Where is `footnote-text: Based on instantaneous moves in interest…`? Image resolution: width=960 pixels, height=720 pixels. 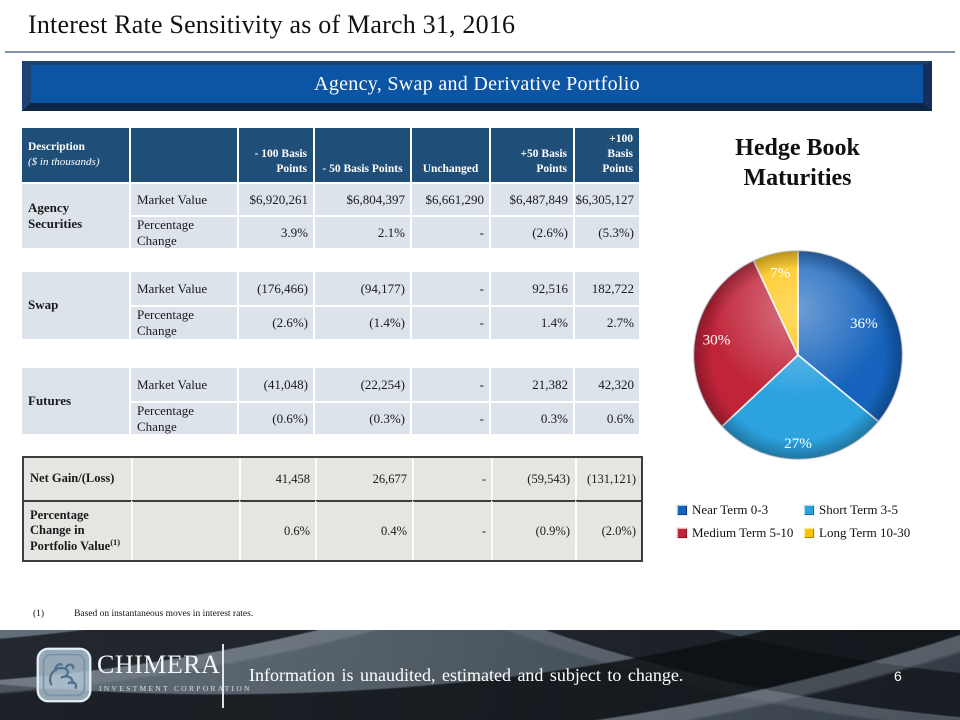
footnote-text: Based on instantaneous moves in interest… is located at coordinates (164, 614).